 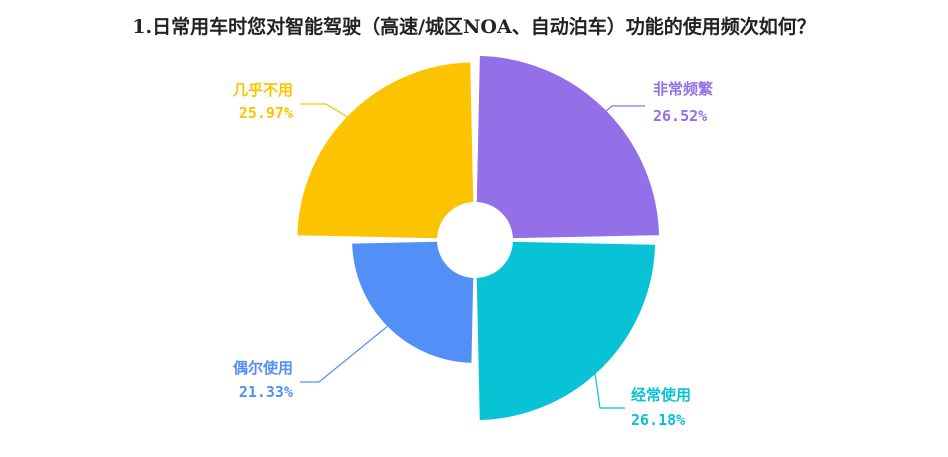 What do you see at coordinates (266, 392) in the screenshot?
I see `slice-value-label: 21.33%` at bounding box center [266, 392].